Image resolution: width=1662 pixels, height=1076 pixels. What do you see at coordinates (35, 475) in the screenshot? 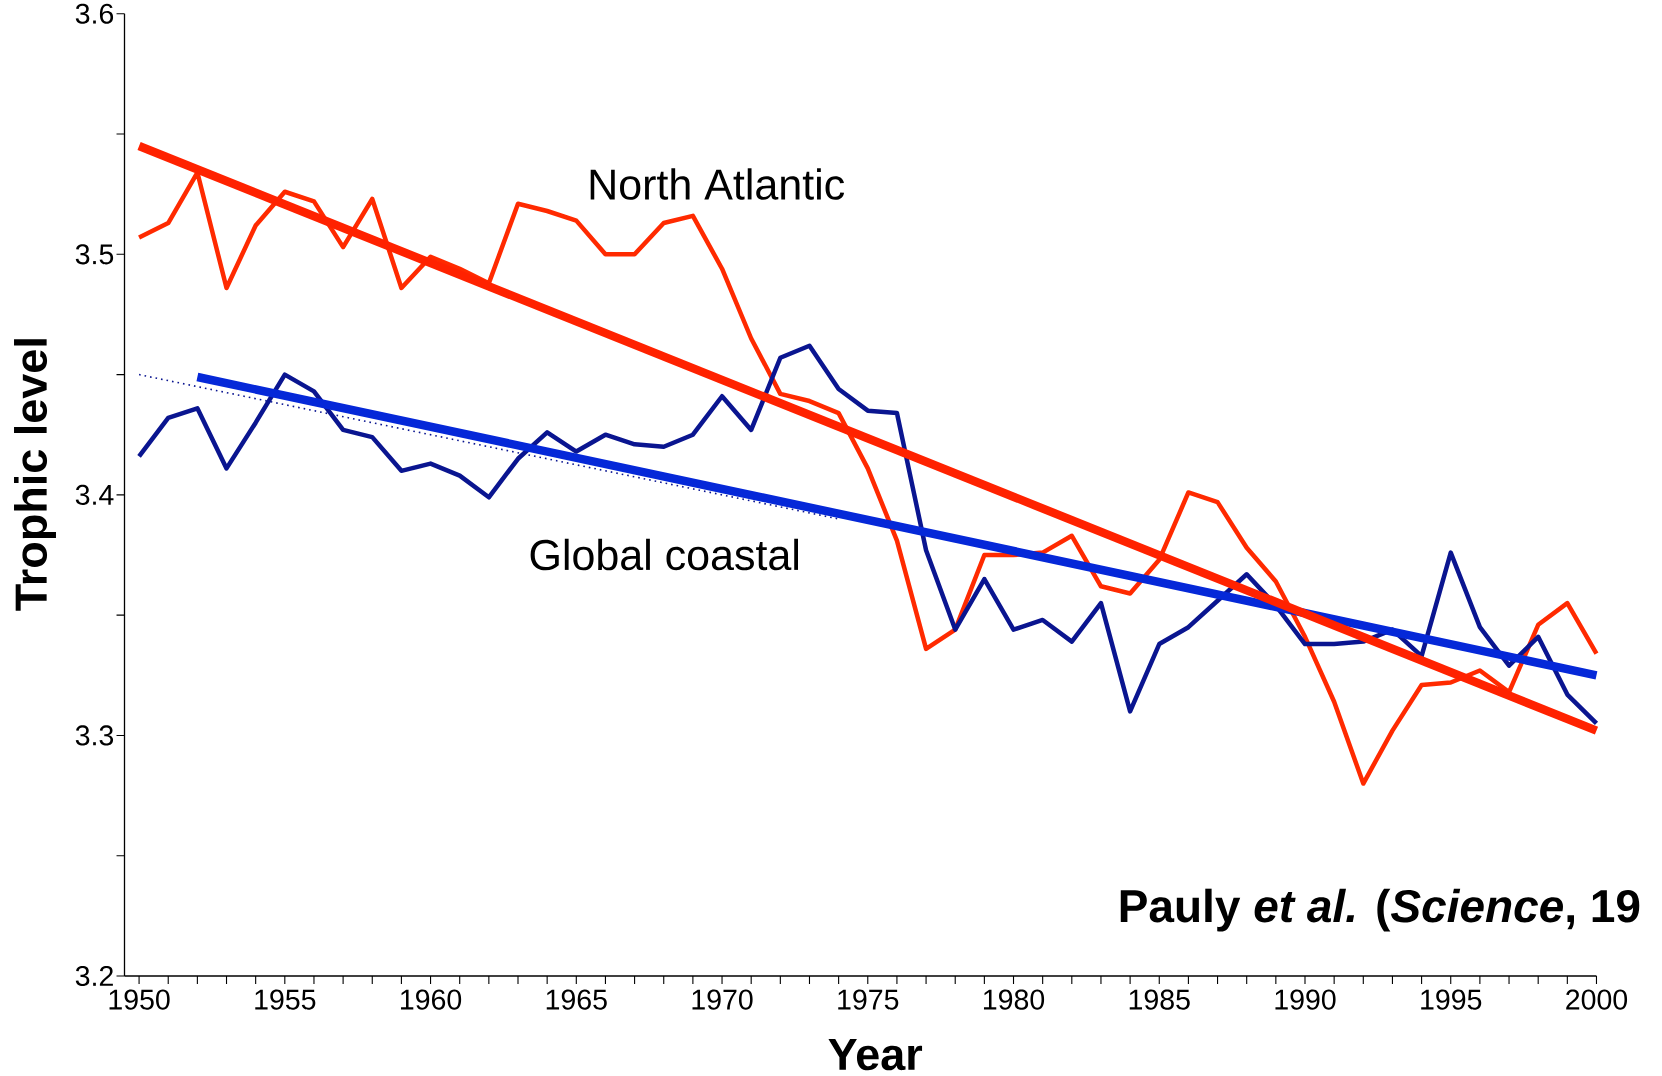
I see `y-axis-title: Trophic level` at bounding box center [35, 475].